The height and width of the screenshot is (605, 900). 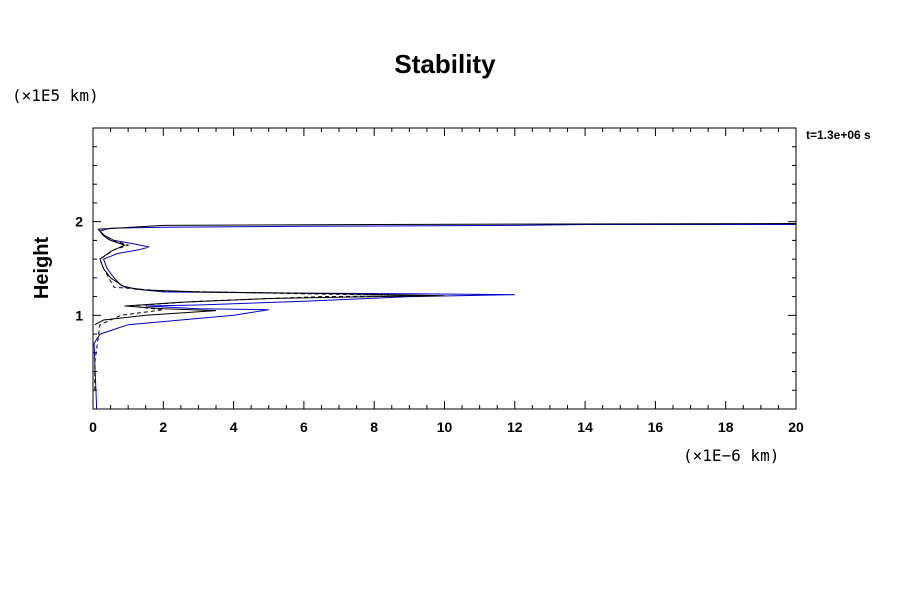 What do you see at coordinates (515, 427) in the screenshot?
I see `x-tick-label: 12` at bounding box center [515, 427].